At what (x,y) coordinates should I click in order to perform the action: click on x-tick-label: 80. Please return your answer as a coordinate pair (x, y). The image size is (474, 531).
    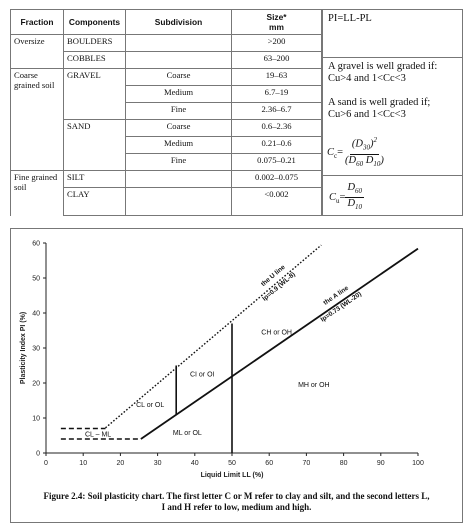
    Looking at the image, I should click on (344, 463).